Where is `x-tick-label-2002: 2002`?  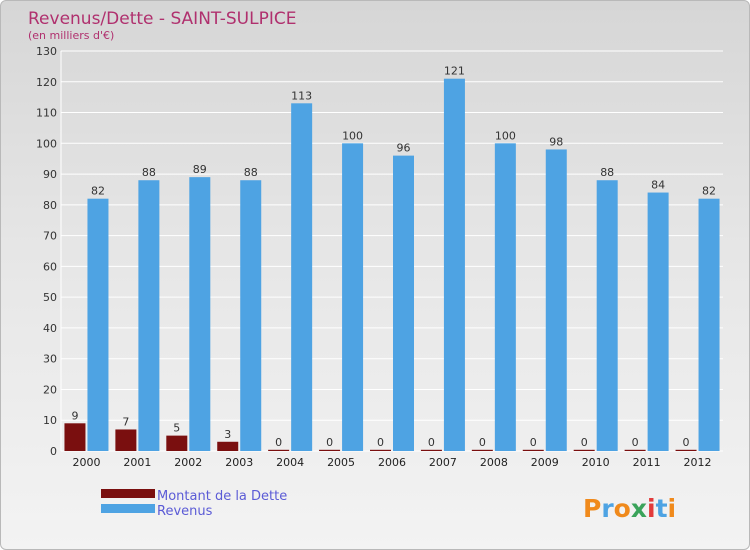 x-tick-label-2002: 2002 is located at coordinates (188, 462).